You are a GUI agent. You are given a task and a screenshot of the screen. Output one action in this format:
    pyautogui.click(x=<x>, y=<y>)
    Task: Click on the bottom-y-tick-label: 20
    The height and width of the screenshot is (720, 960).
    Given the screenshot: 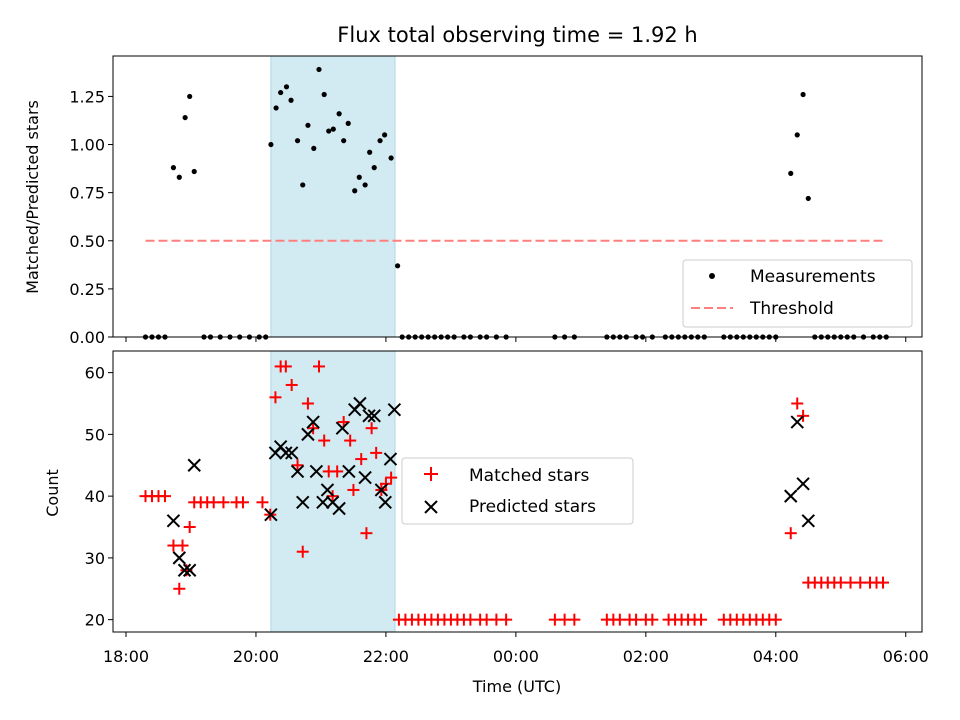 What is the action you would take?
    pyautogui.click(x=95, y=620)
    